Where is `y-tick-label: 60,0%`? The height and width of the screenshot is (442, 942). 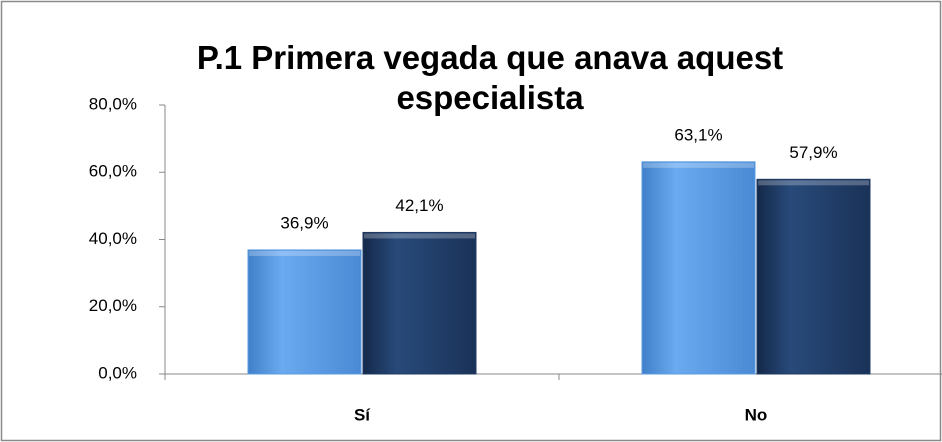
y-tick-label: 60,0% is located at coordinates (113, 171).